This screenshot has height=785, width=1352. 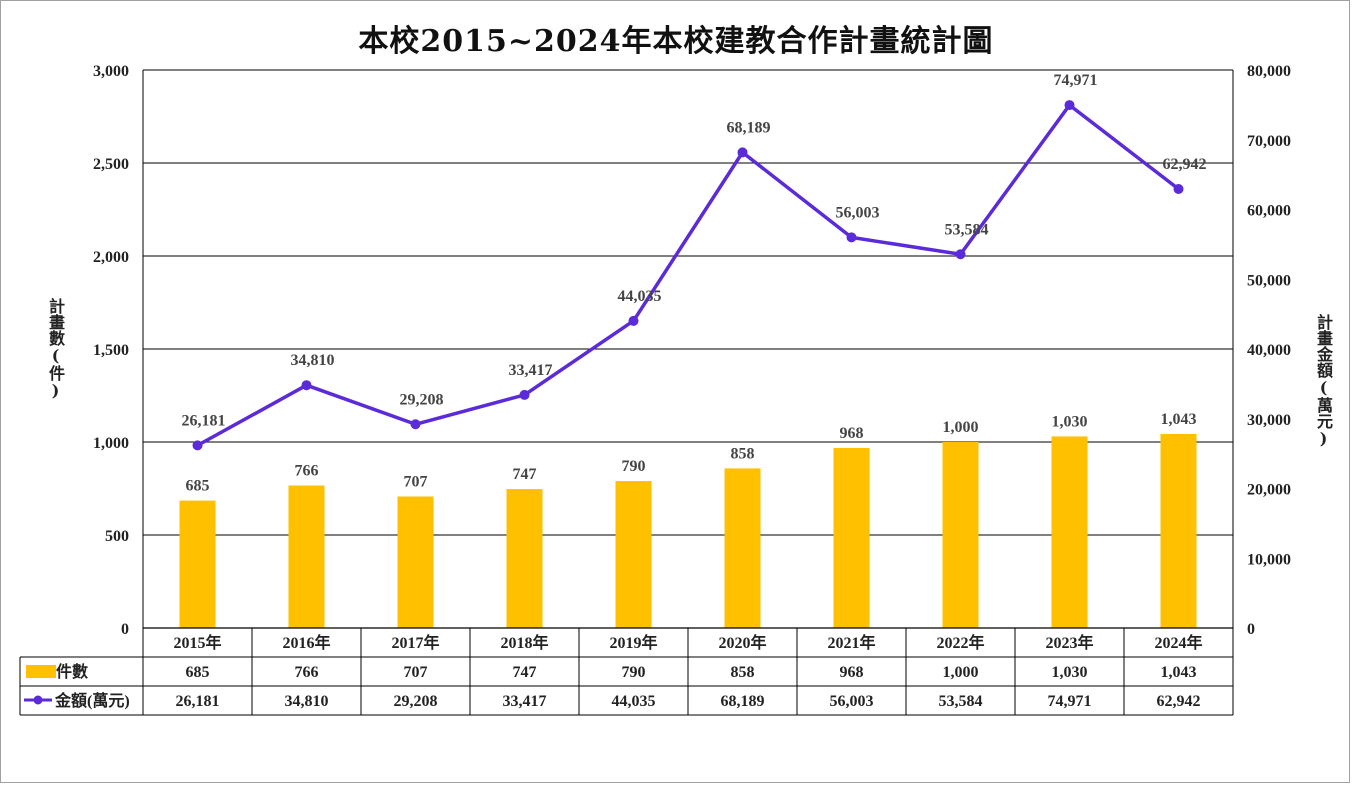 What do you see at coordinates (111, 164) in the screenshot?
I see `y-tick-label-left: 2,500` at bounding box center [111, 164].